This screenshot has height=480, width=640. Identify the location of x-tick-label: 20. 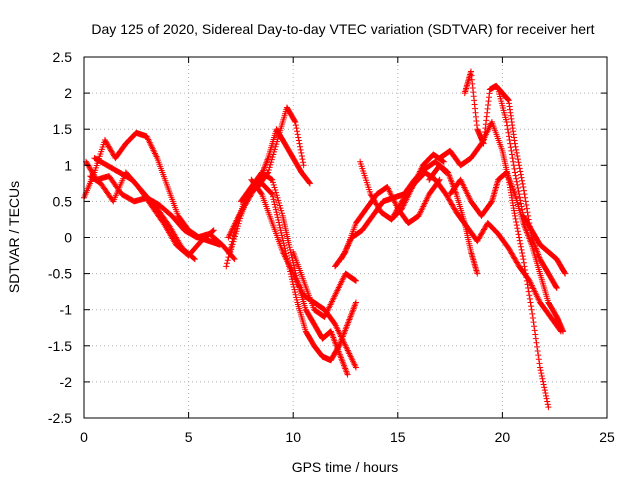
(503, 437).